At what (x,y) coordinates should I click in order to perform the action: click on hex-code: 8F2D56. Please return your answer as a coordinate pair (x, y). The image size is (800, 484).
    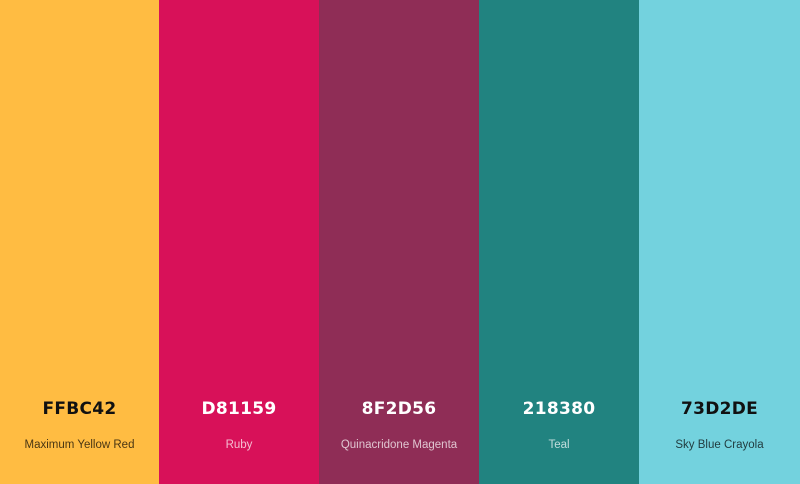
    Looking at the image, I should click on (399, 409).